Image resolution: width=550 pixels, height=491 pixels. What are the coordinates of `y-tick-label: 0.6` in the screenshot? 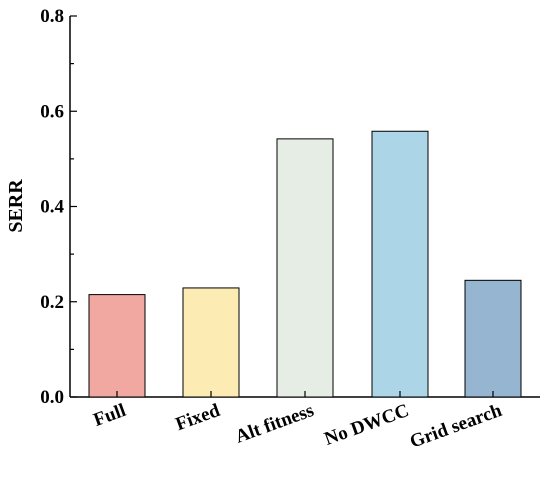 It's located at (52, 111).